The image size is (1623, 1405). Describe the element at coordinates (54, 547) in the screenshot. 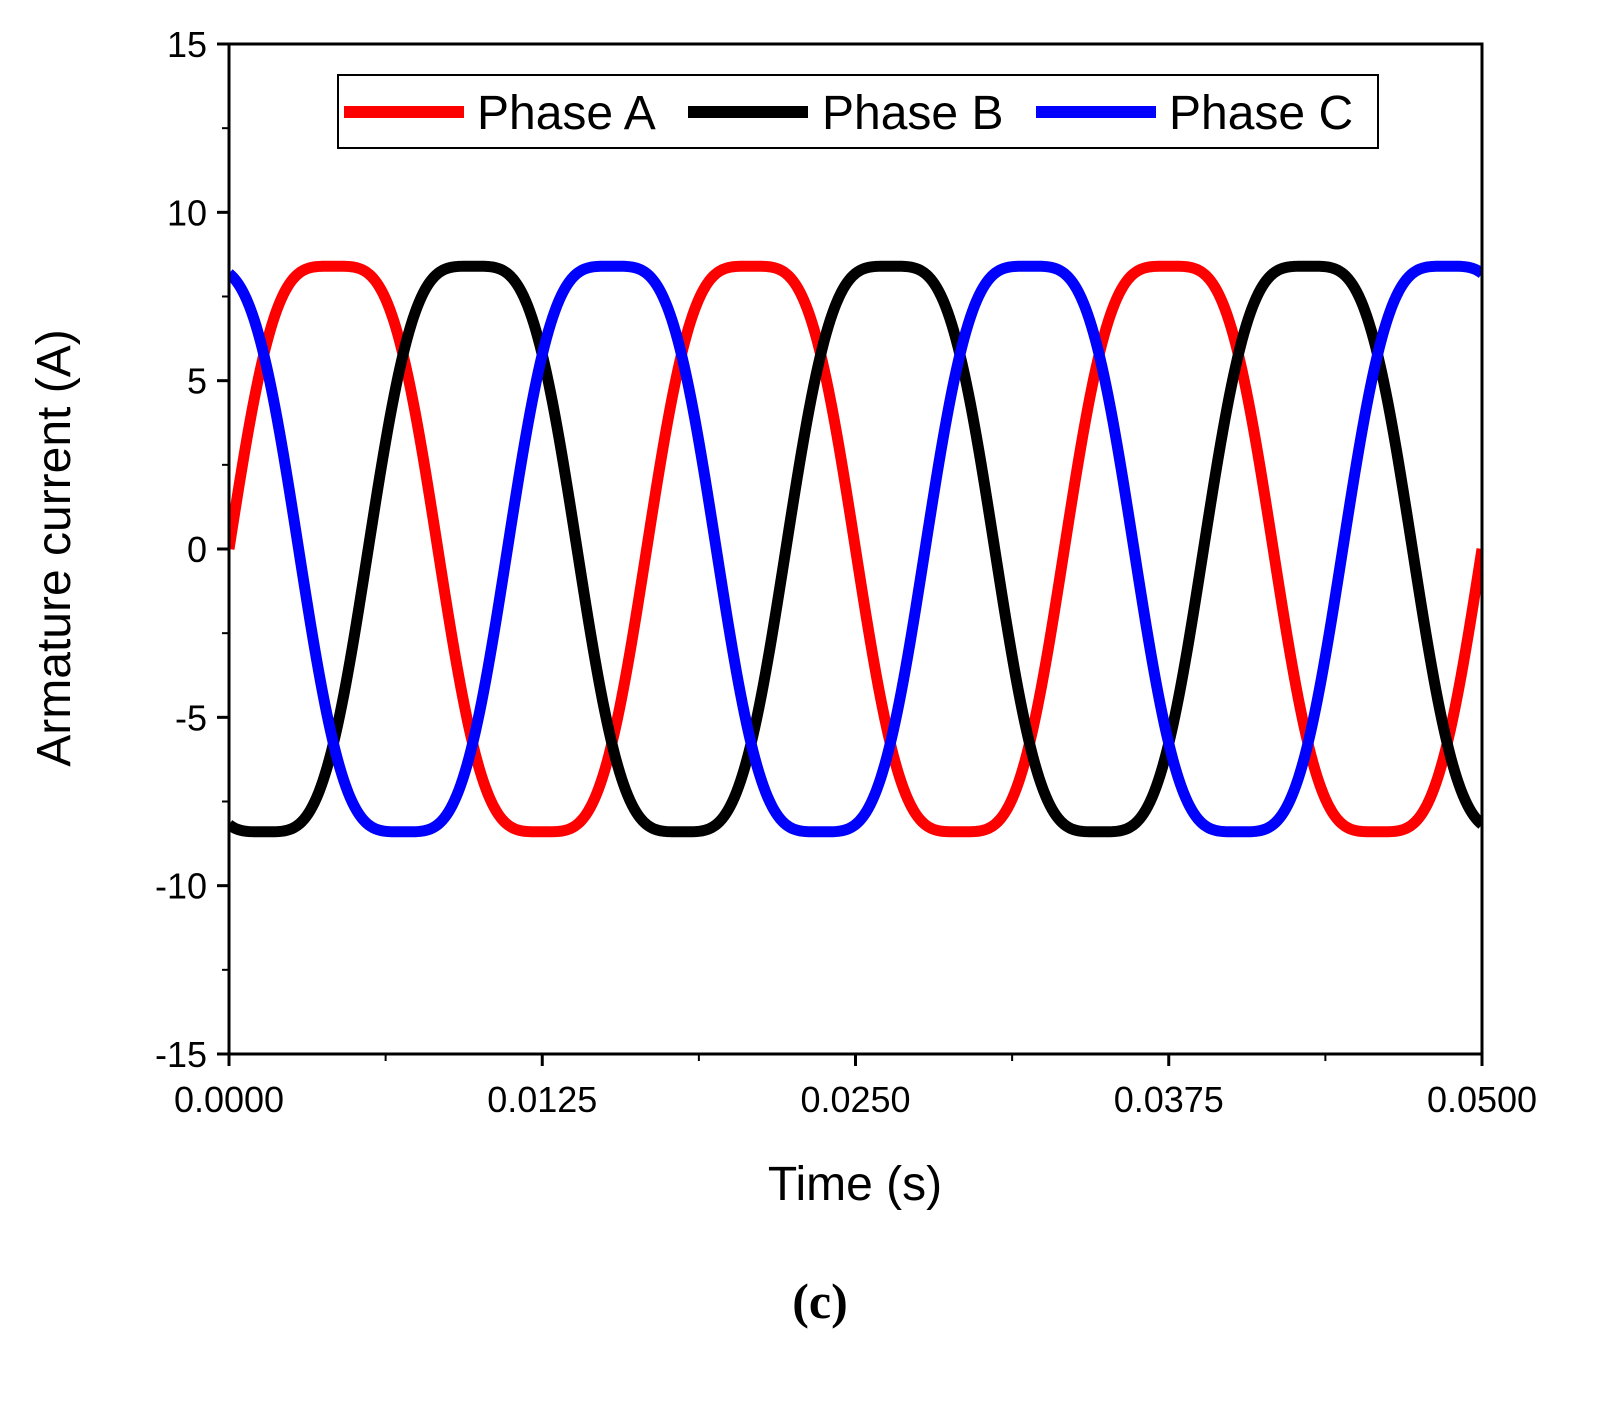

I see `y-axis-title: Armature current (A)` at that location.